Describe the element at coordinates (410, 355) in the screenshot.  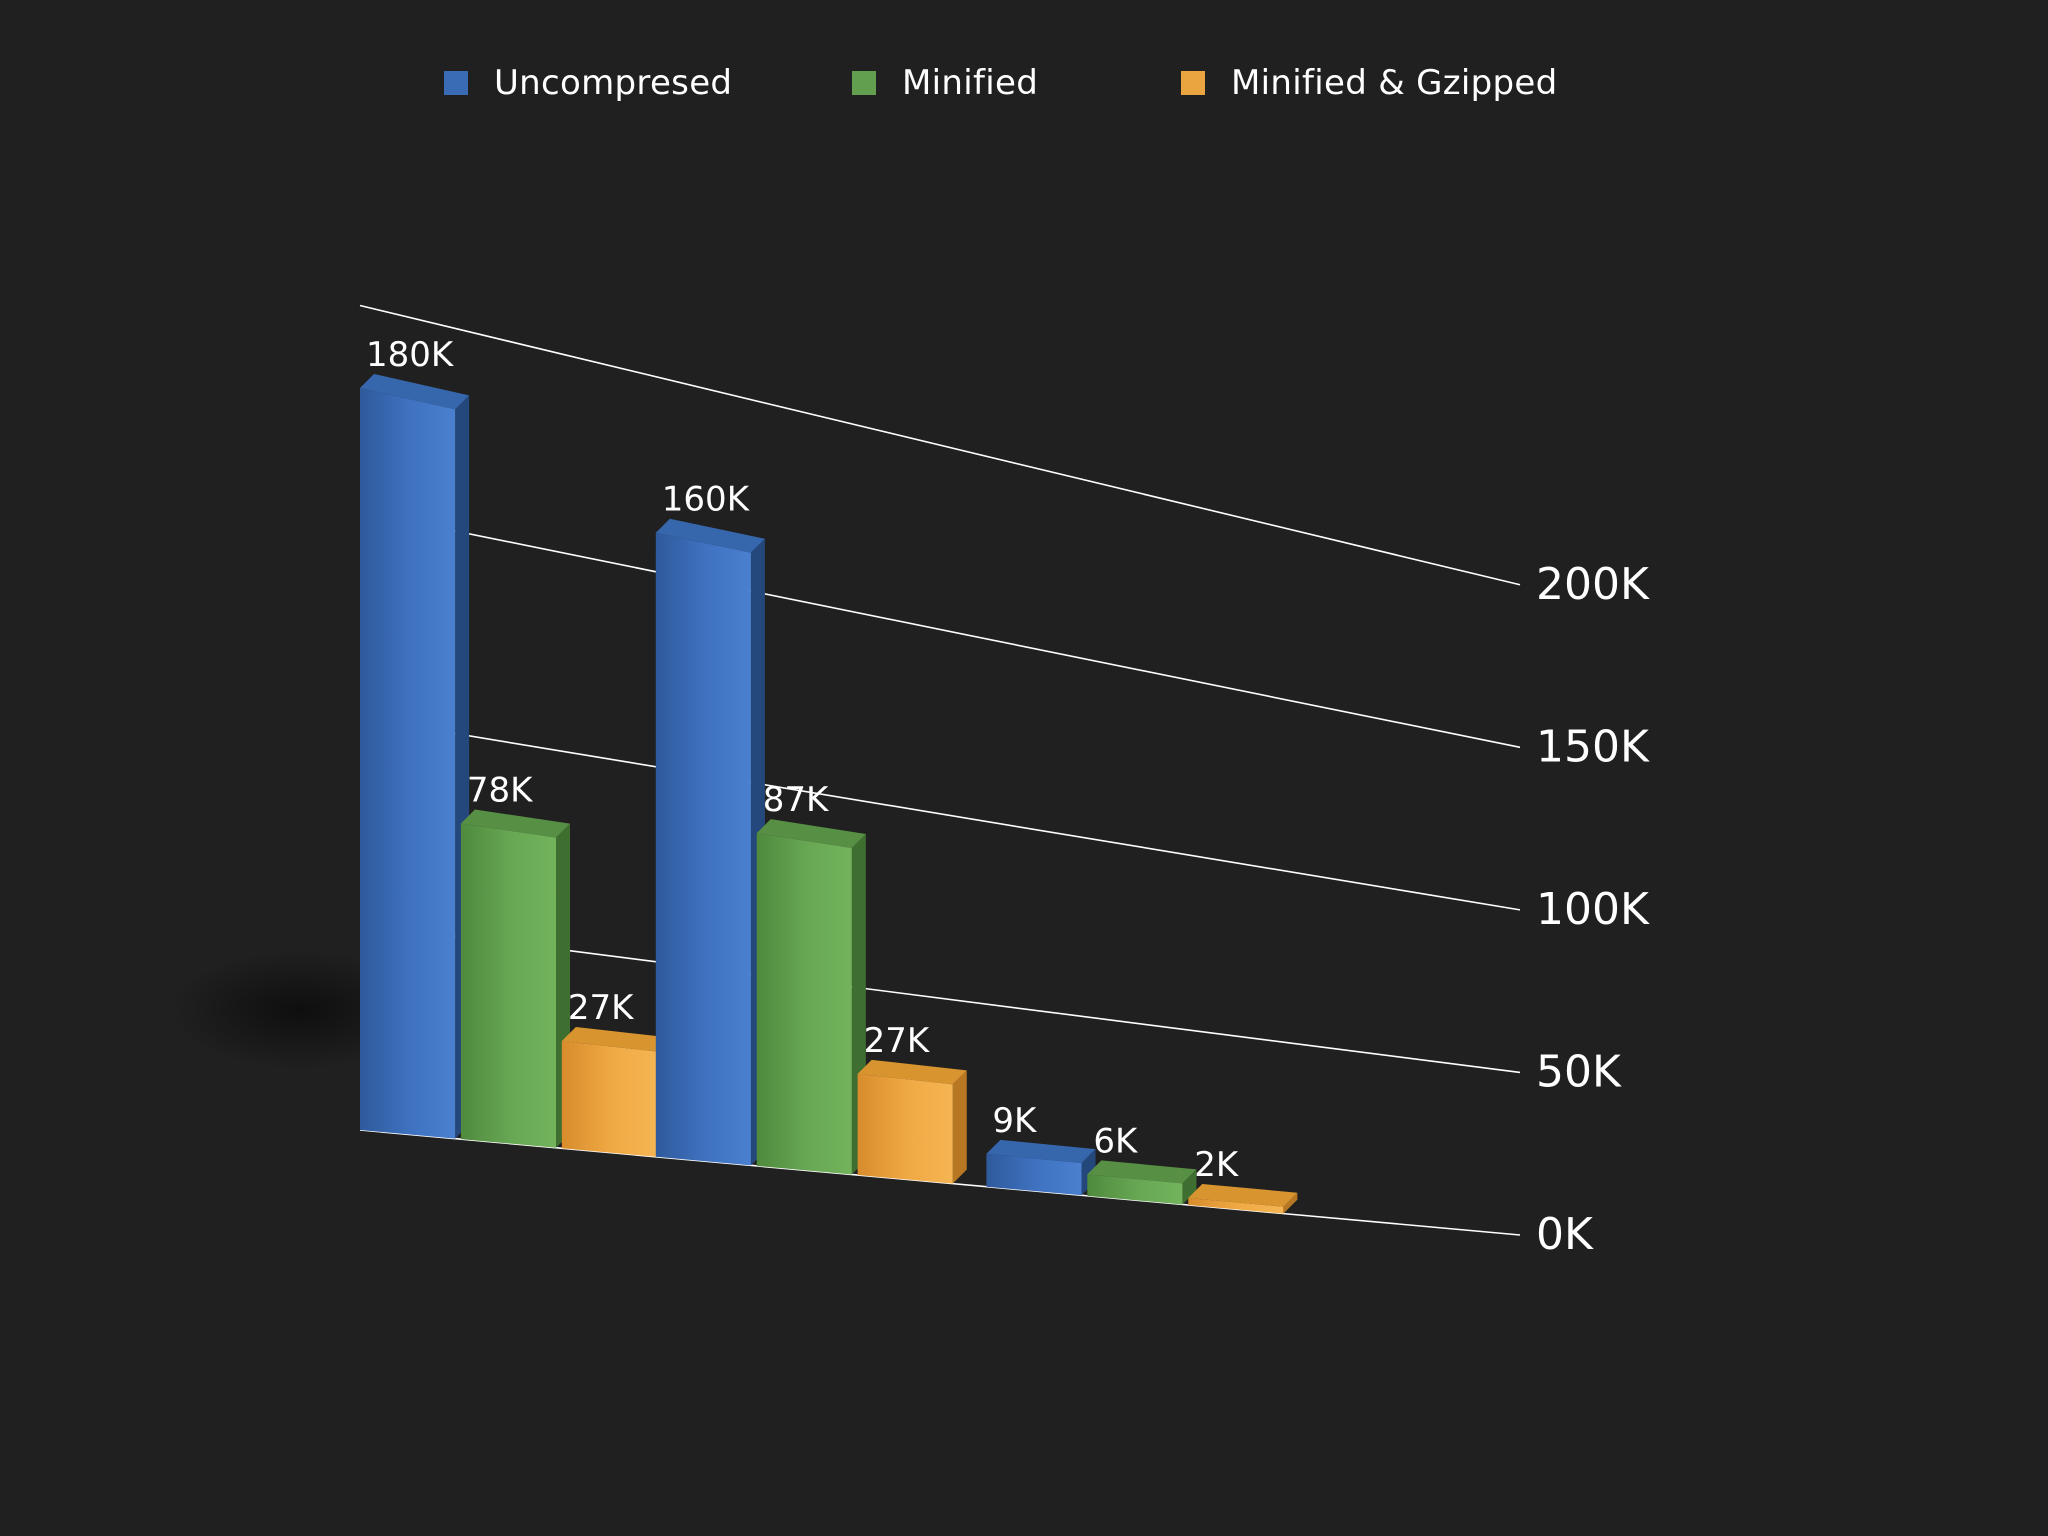
I see `value-label: 180K` at that location.